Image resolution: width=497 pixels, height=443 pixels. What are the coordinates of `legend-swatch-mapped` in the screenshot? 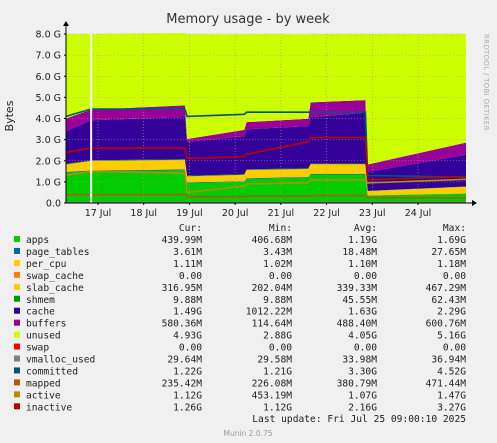 It's located at (17, 382).